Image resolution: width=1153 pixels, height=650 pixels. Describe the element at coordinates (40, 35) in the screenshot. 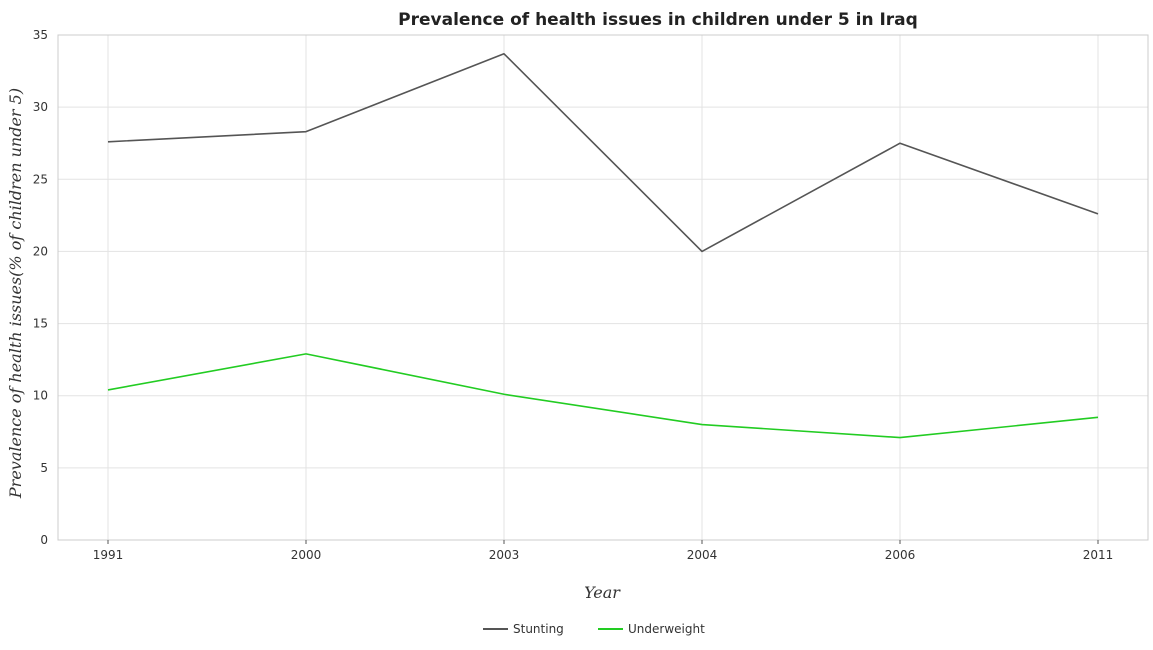

I see `y-tick-label: 35` at that location.